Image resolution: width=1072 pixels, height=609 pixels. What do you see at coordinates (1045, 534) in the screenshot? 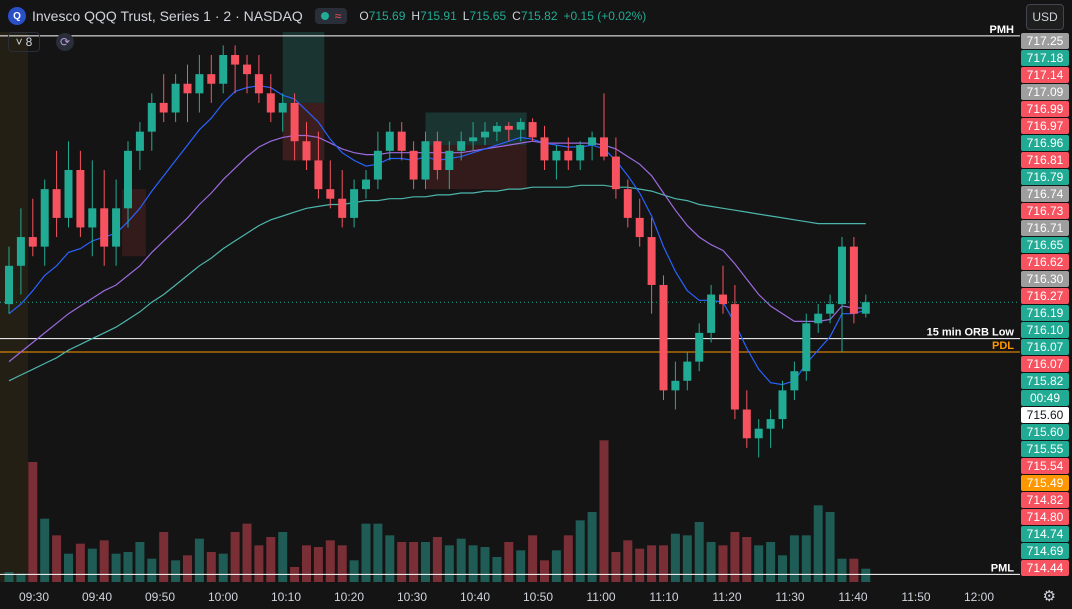
I see `price-label: 714.74` at bounding box center [1045, 534].